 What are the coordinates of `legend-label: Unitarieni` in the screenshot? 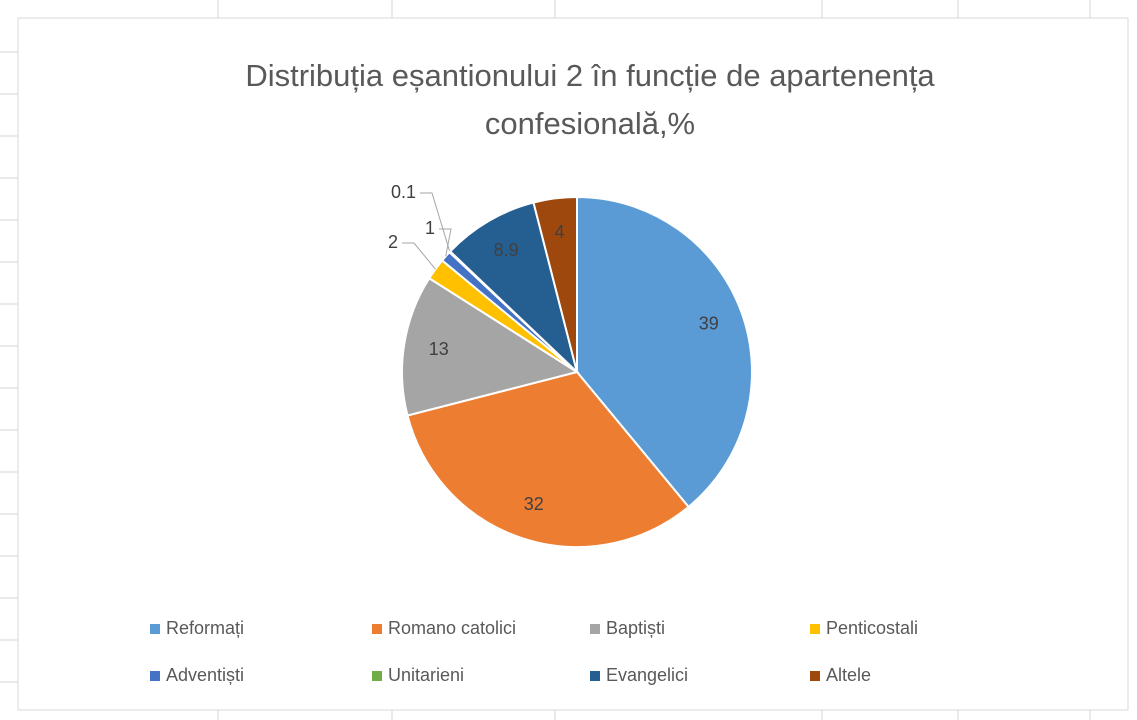 It's located at (426, 675).